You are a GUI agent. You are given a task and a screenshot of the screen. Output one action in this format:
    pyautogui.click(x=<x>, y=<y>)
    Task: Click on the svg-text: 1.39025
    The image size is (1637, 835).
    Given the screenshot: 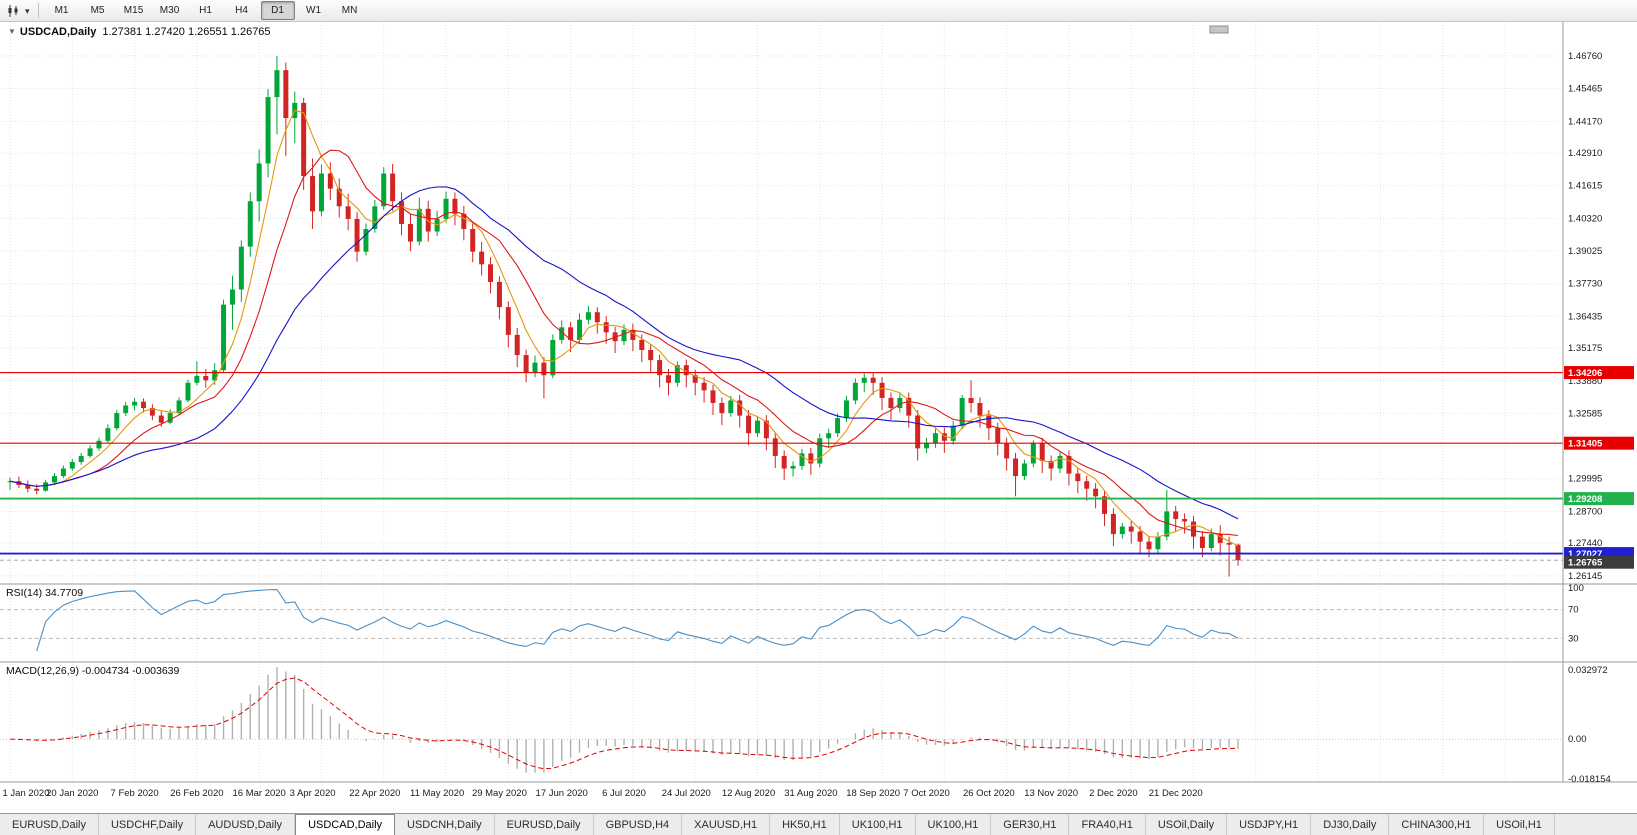 What is the action you would take?
    pyautogui.click(x=1585, y=251)
    